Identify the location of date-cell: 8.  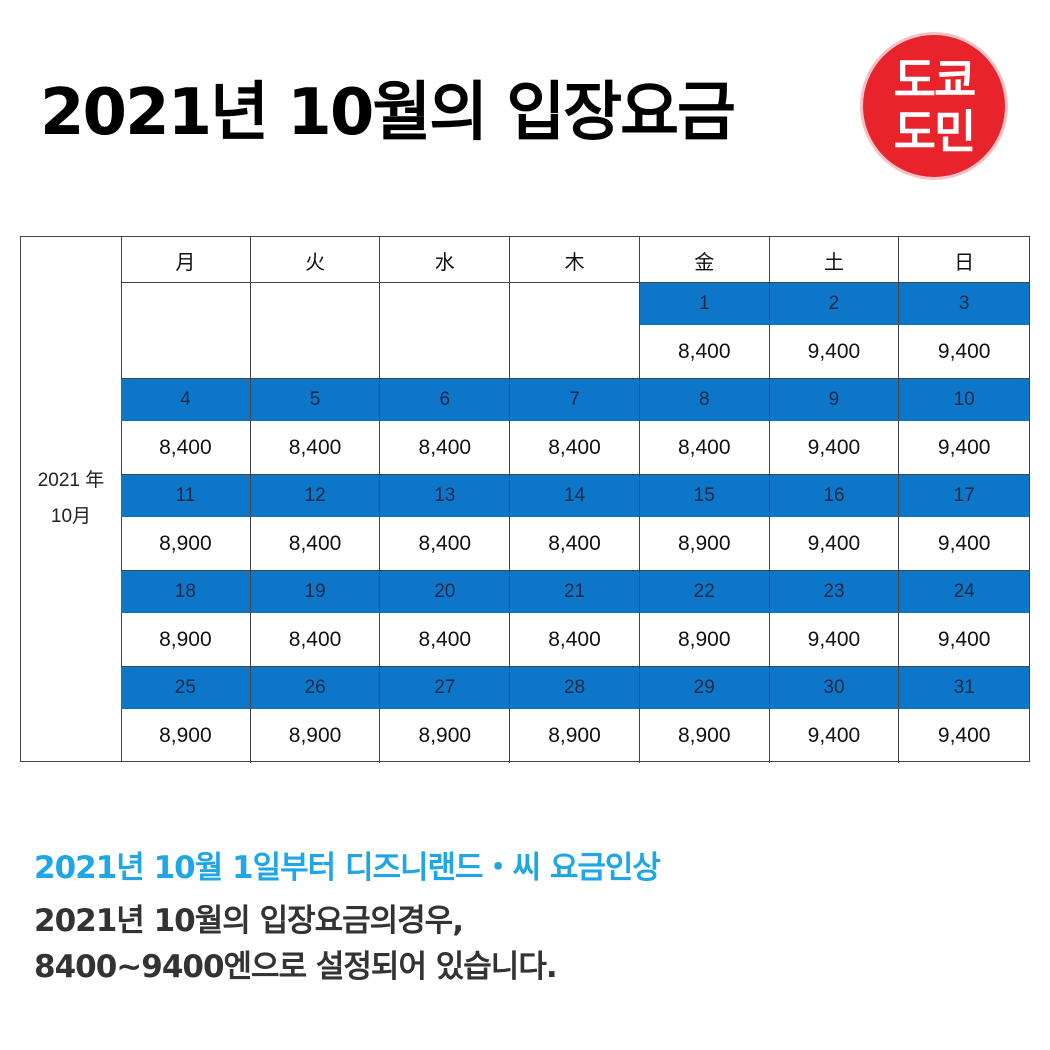
(704, 400).